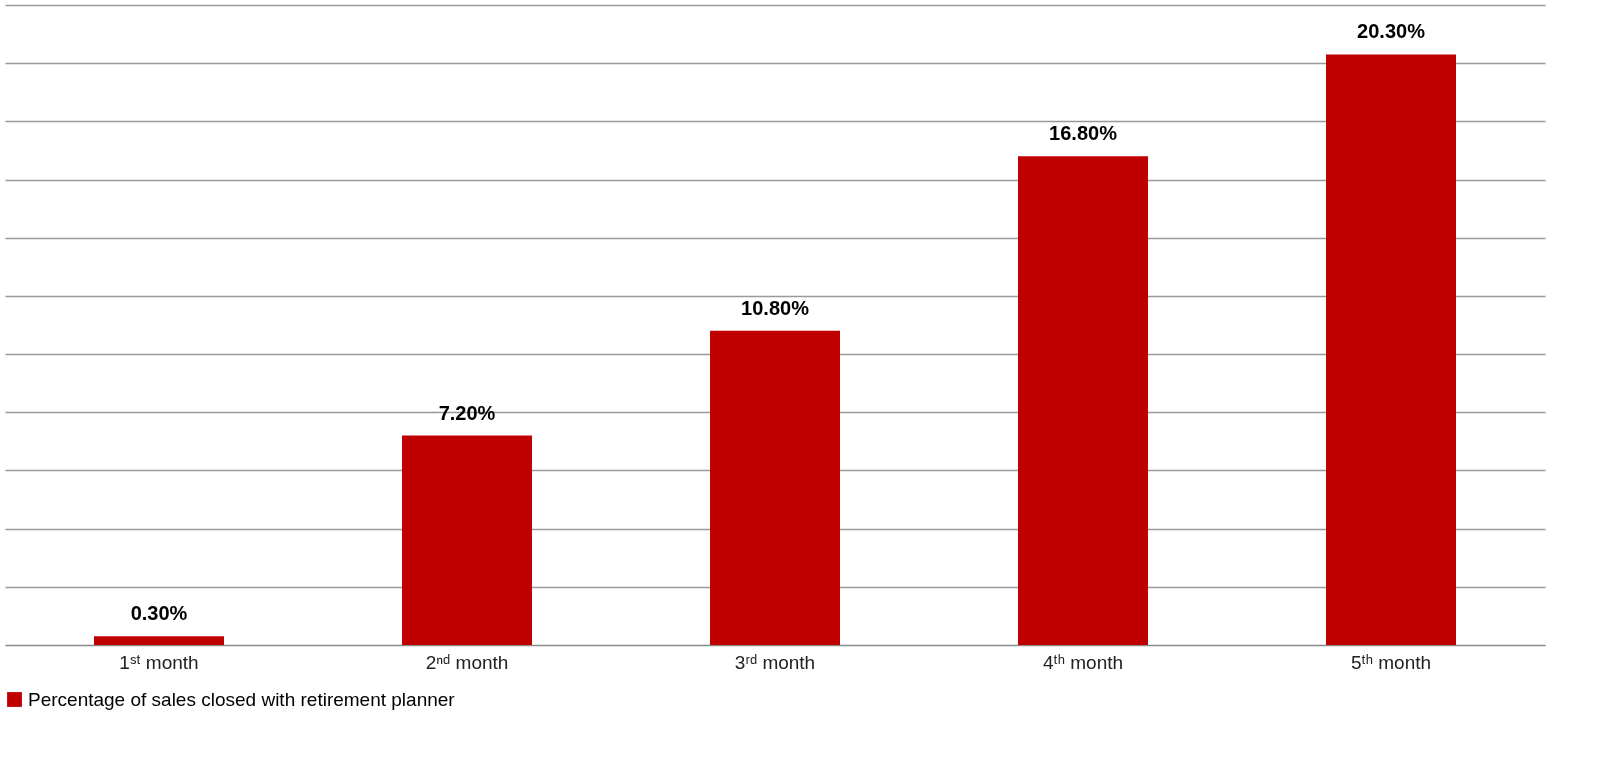 The image size is (1603, 767). I want to click on data-label: 10.80%, so click(775, 307).